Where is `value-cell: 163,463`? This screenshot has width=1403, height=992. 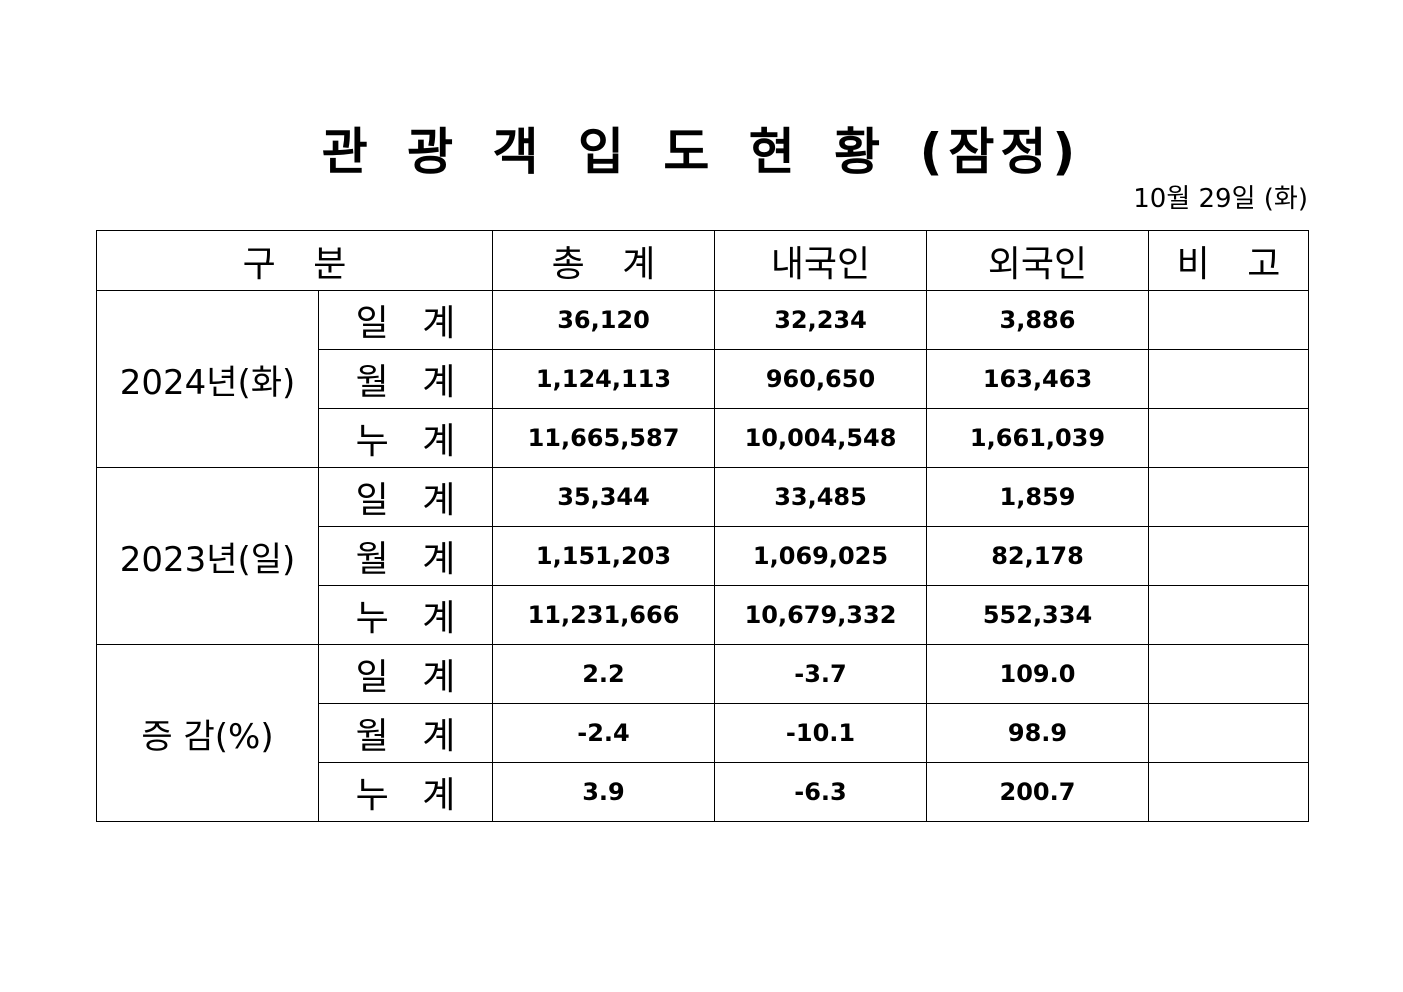
value-cell: 163,463 is located at coordinates (1037, 379).